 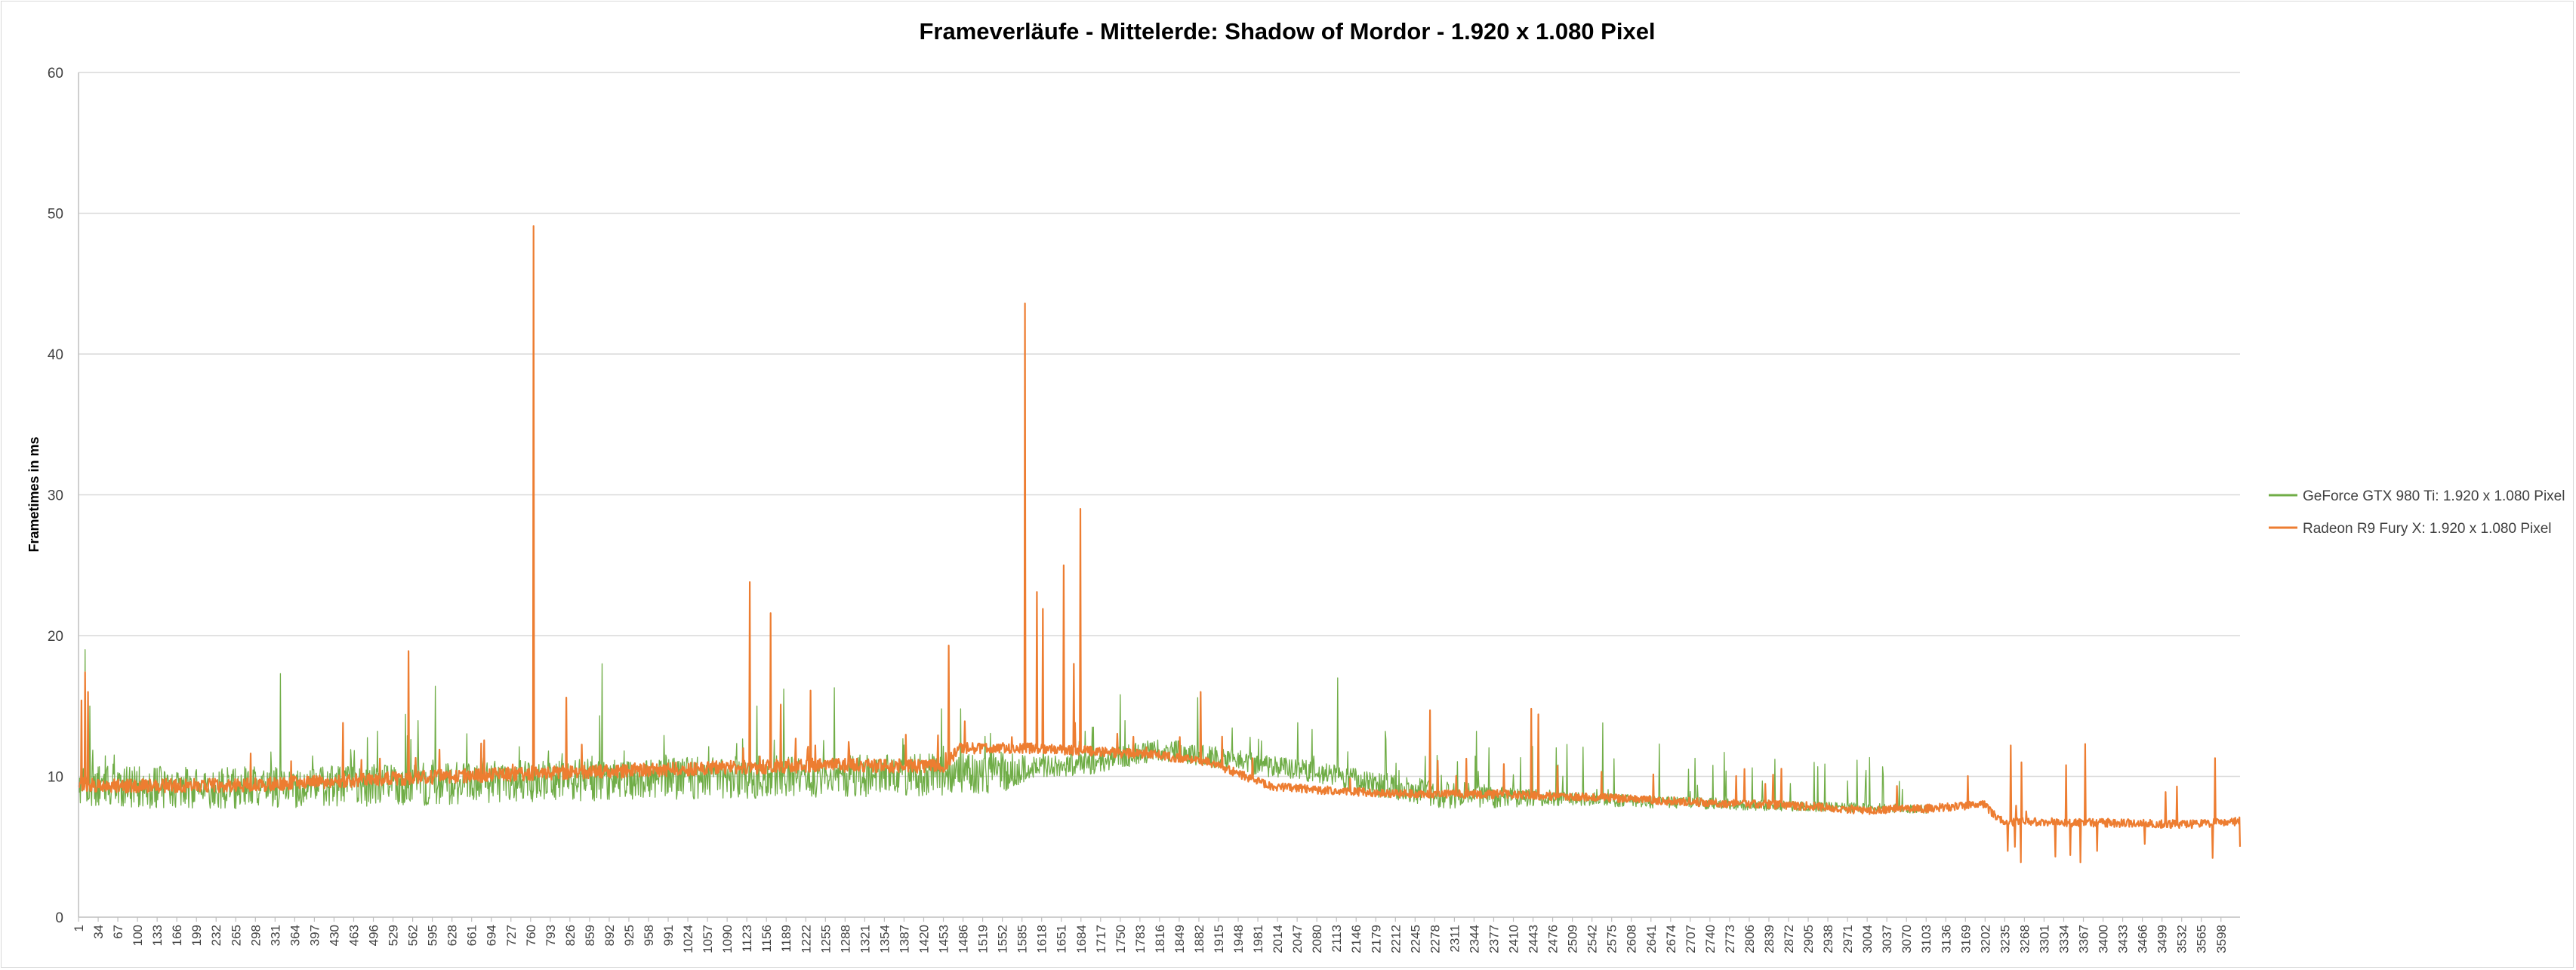 I want to click on x-tick-label: 2113, so click(x=1337, y=939).